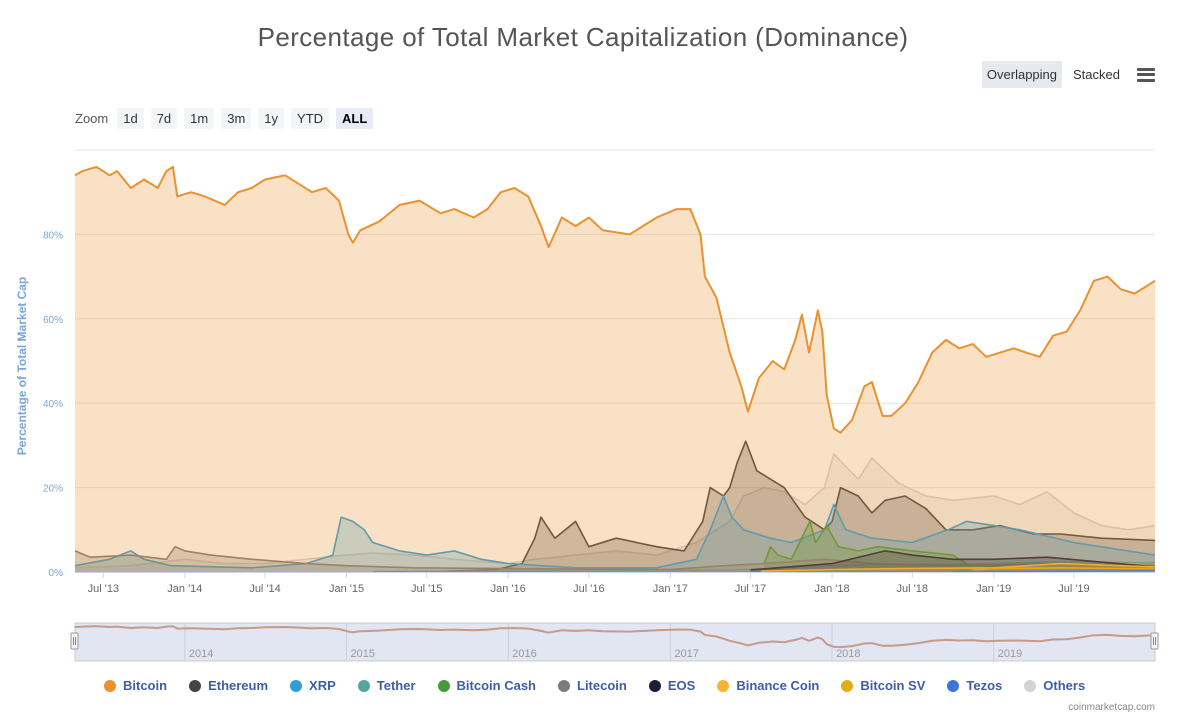  Describe the element at coordinates (958, 567) in the screenshot. I see `series-line-binance-coin` at that location.